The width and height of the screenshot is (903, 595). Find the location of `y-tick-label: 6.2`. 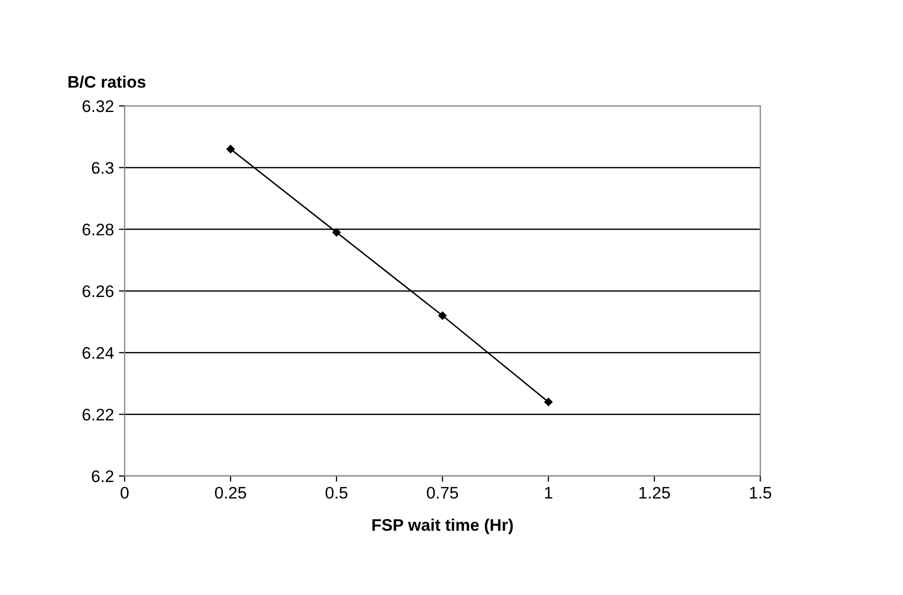

y-tick-label: 6.2 is located at coordinates (103, 476).